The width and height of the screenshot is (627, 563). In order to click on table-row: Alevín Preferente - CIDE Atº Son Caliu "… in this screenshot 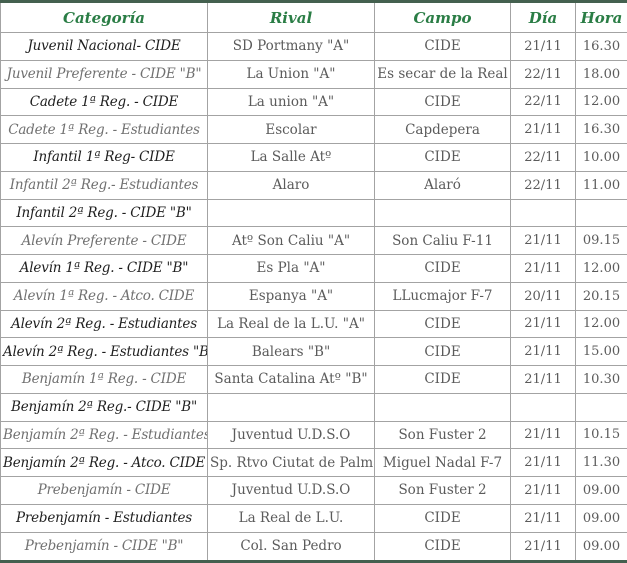, I will do `click(313, 240)`.